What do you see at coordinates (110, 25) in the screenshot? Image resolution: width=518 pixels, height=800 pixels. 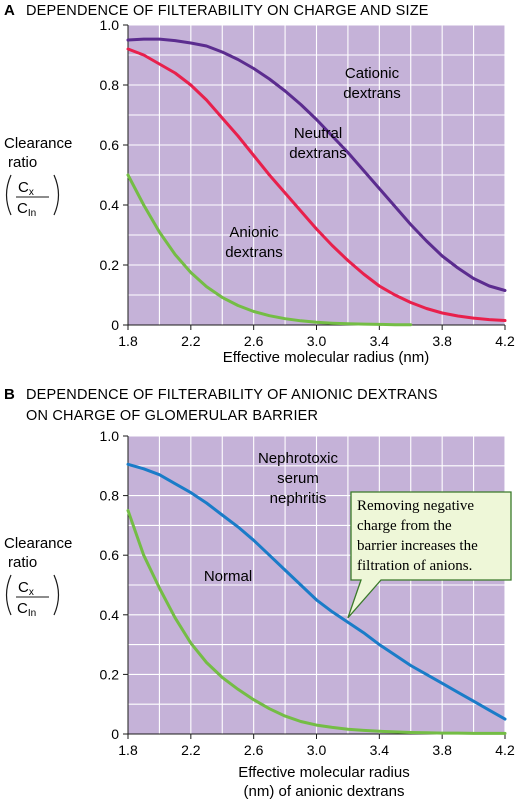 I see `pa-ytick-label: 1.0` at bounding box center [110, 25].